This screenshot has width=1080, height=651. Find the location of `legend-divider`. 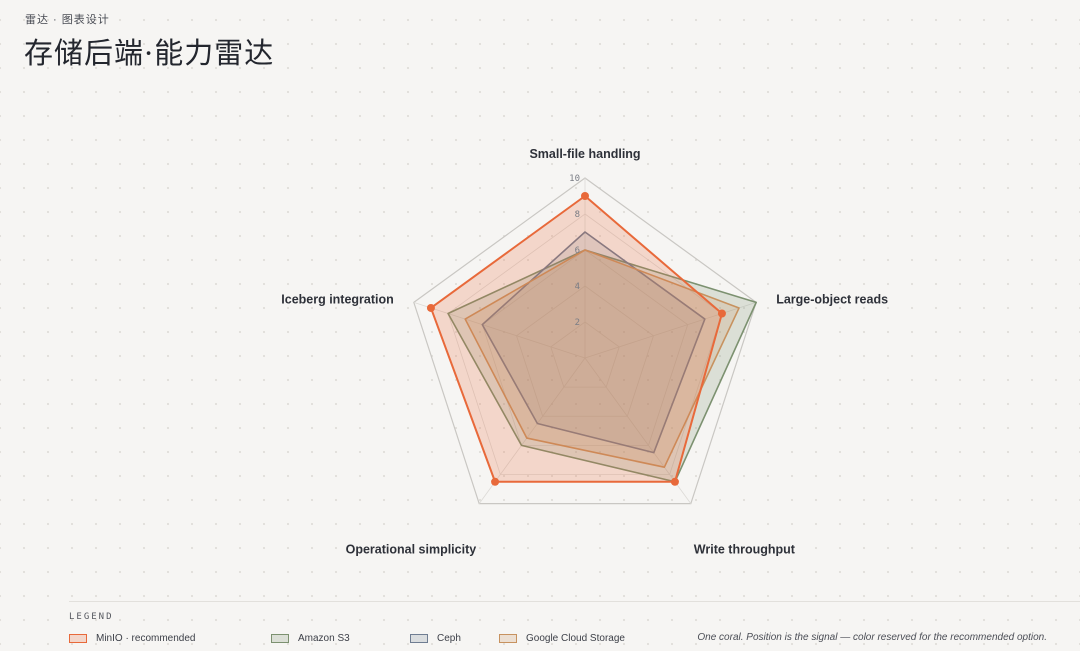

legend-divider is located at coordinates (574, 601).